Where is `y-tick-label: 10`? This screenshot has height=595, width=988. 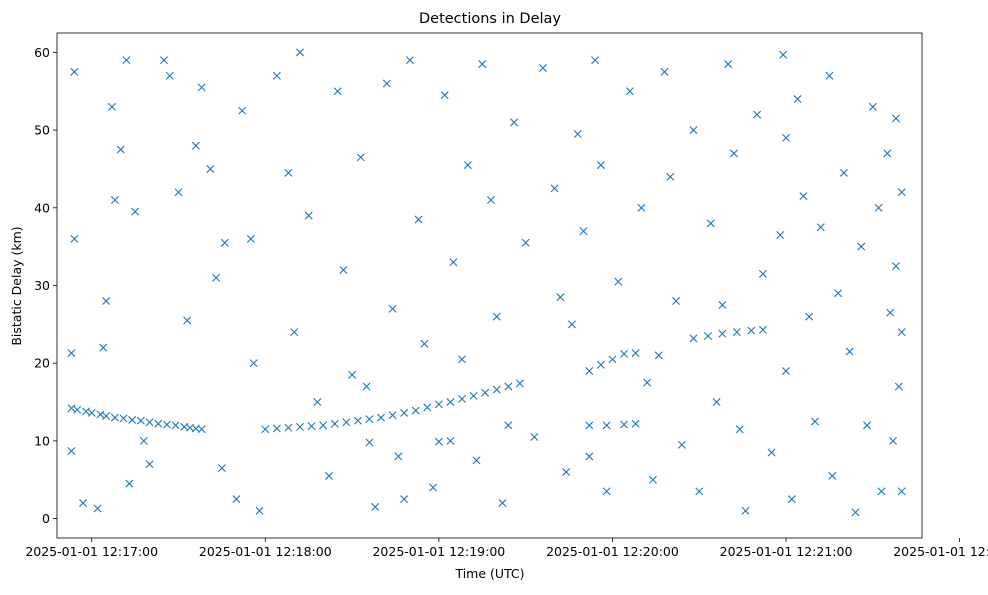 y-tick-label: 10 is located at coordinates (42, 440).